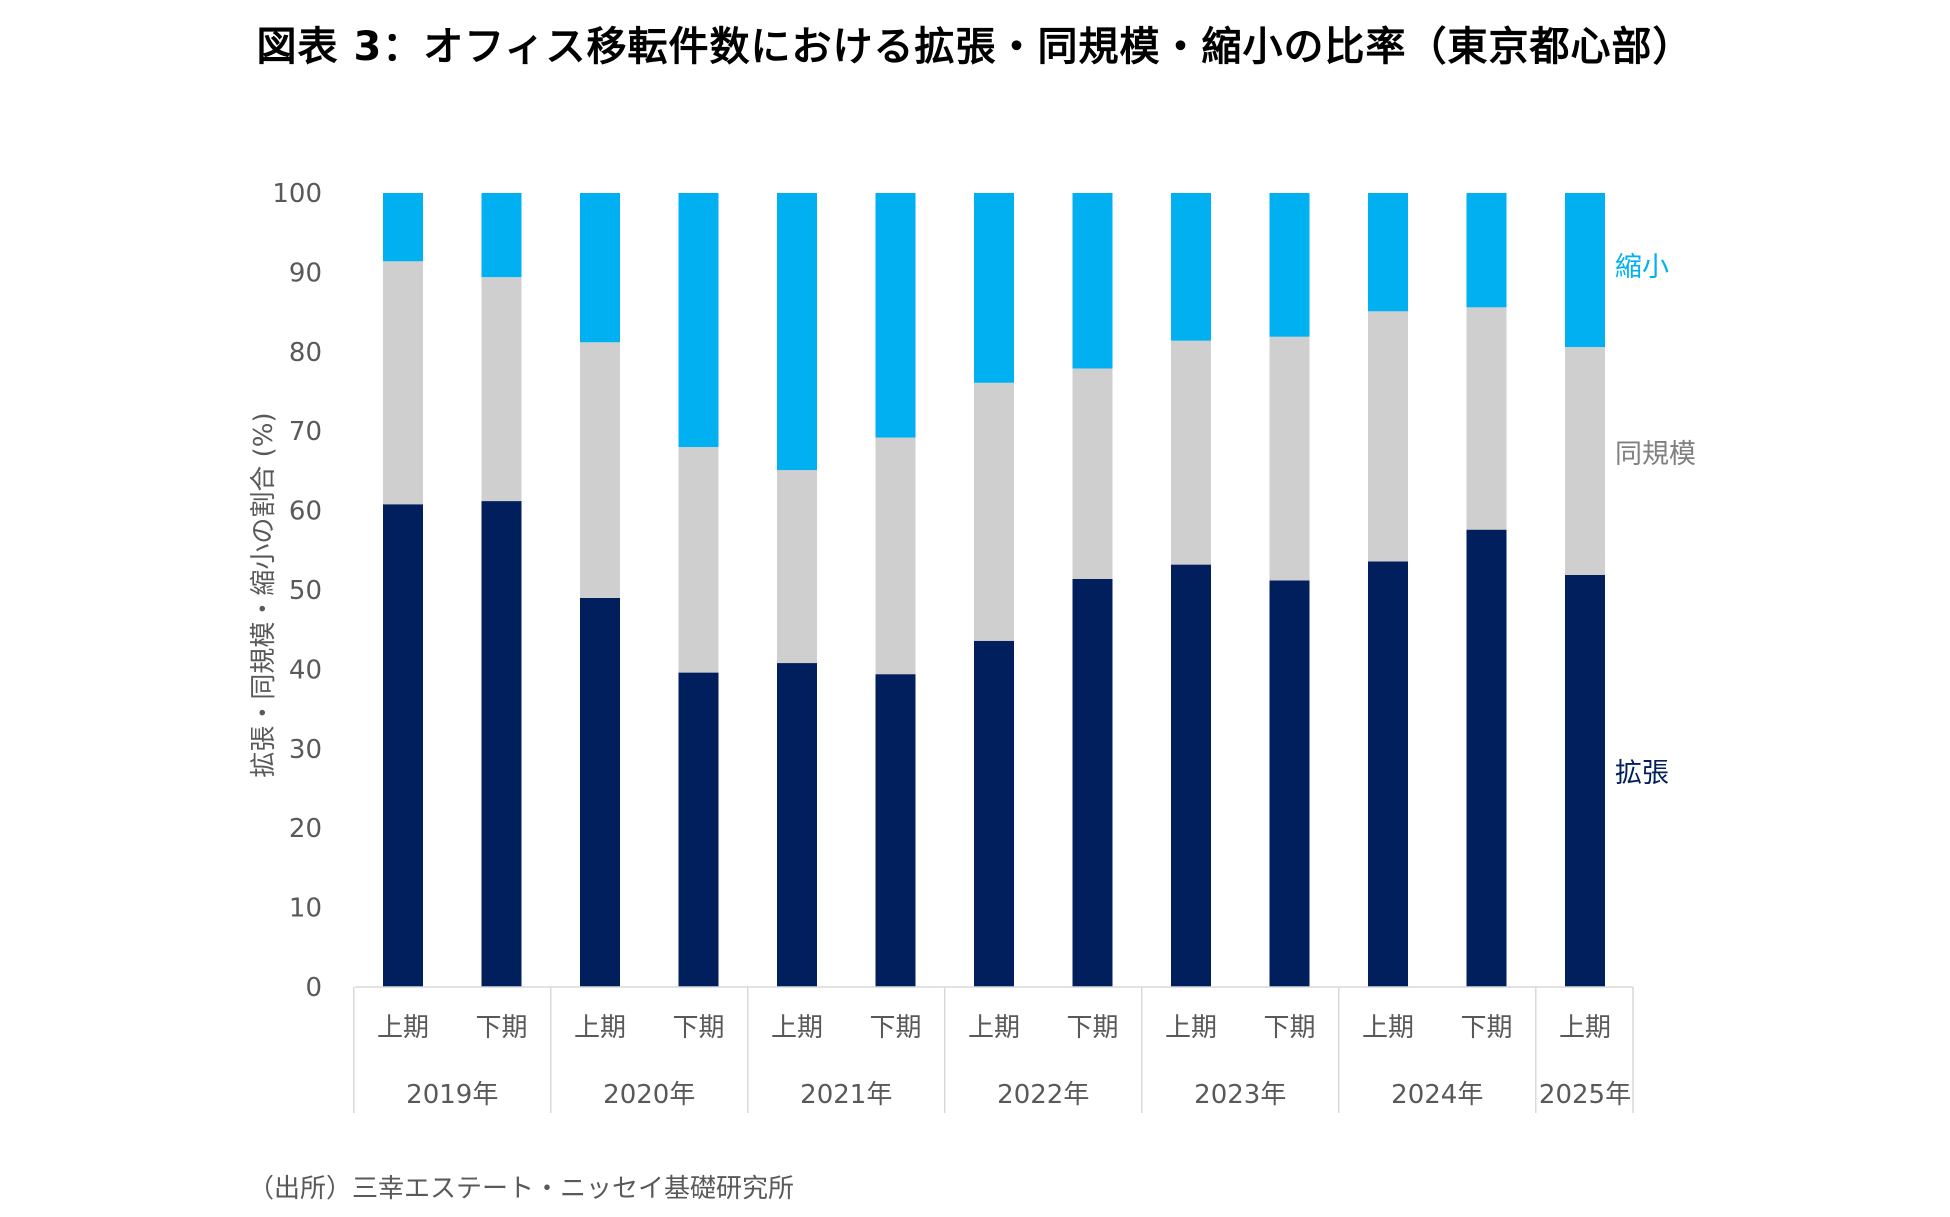 This screenshot has width=1950, height=1217. Describe the element at coordinates (305, 750) in the screenshot. I see `y-tick-label: 30` at that location.